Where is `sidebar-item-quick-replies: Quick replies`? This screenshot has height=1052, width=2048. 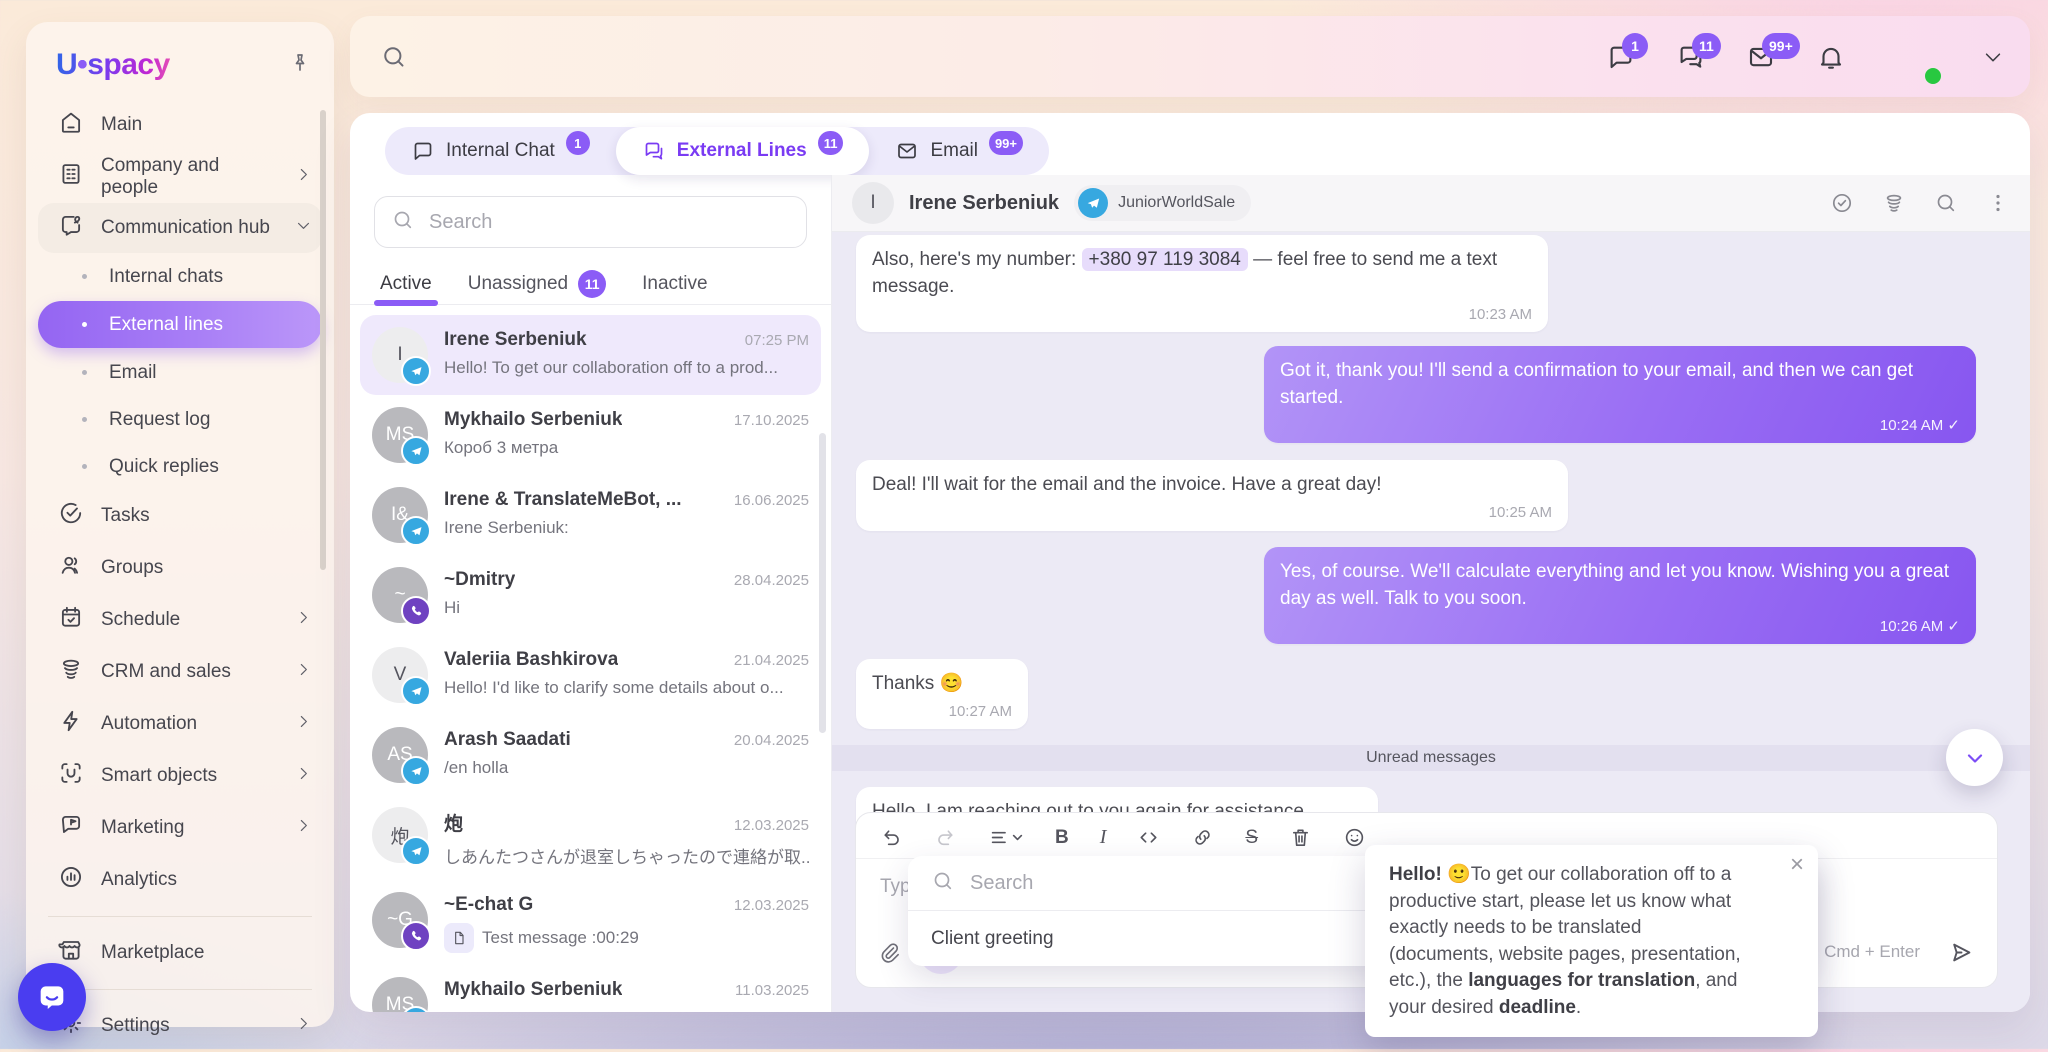
sidebar-item-quick-replies: Quick replies is located at coordinates (180, 466).